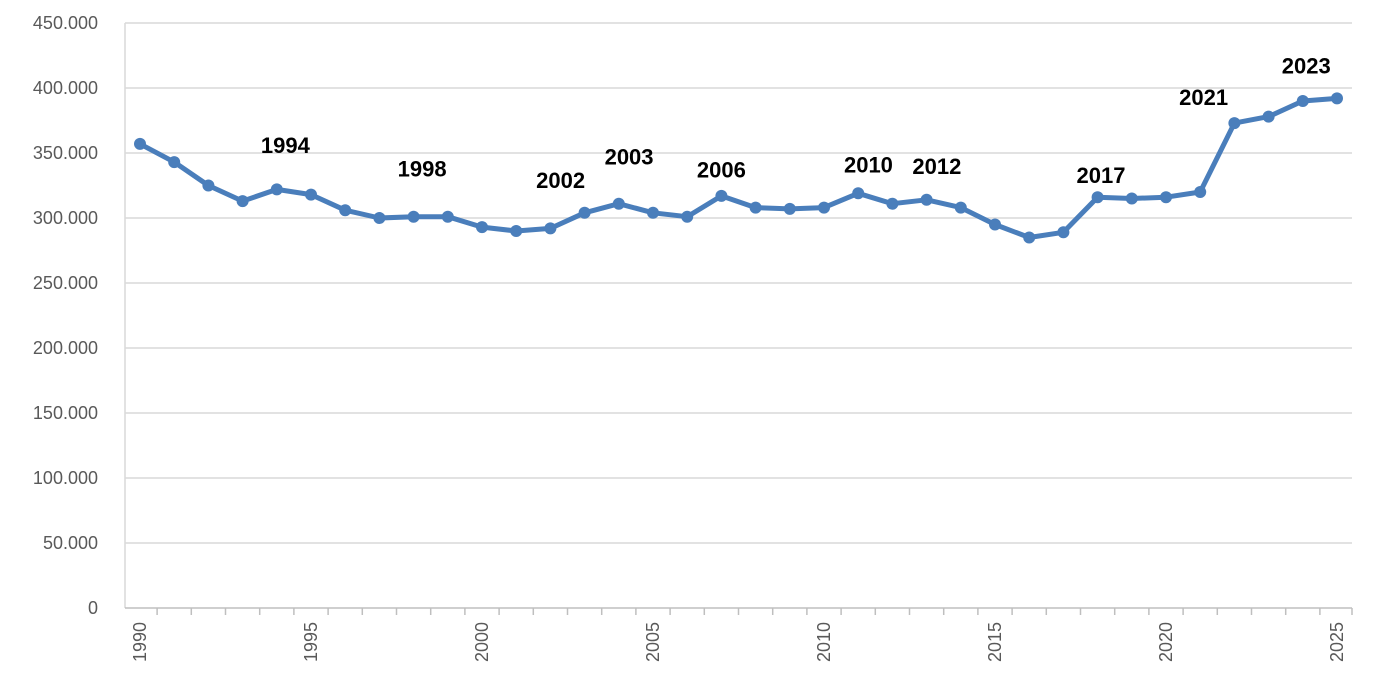 Image resolution: width=1376 pixels, height=688 pixels. What do you see at coordinates (560, 180) in the screenshot?
I see `annotation-label: 2002` at bounding box center [560, 180].